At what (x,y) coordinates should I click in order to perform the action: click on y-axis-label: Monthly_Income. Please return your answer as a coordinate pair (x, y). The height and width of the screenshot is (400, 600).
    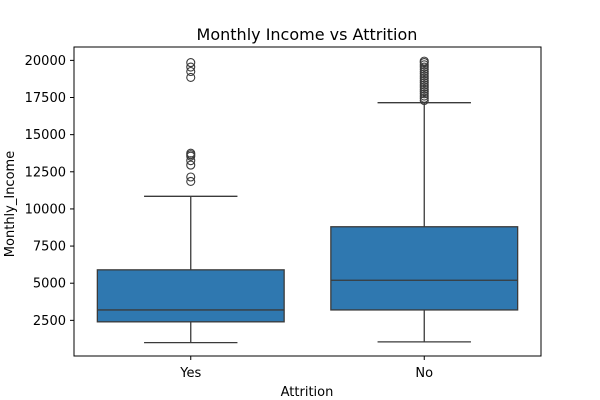
    Looking at the image, I should click on (10, 204).